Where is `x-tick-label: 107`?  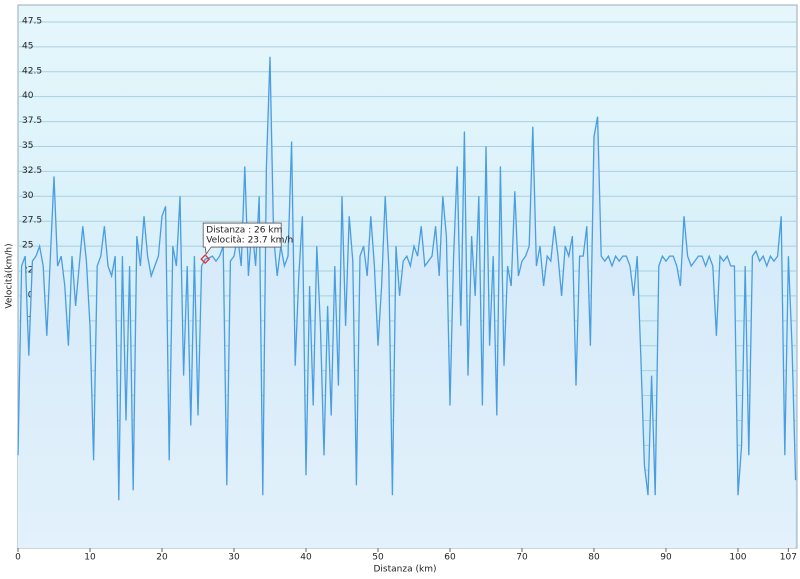 x-tick-label: 107 is located at coordinates (788, 558).